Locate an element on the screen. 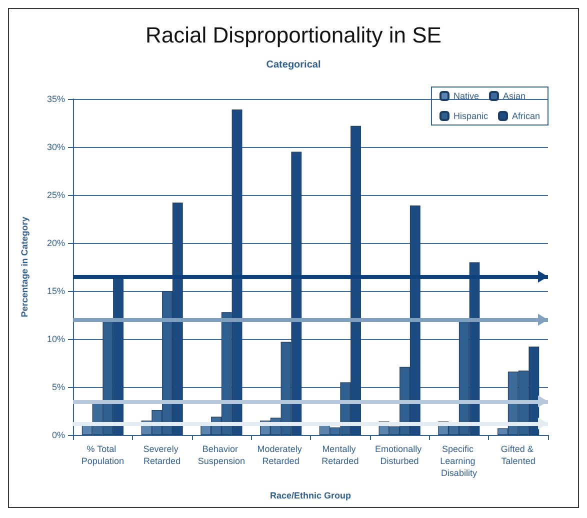  y-tick-label: 5% is located at coordinates (58, 387).